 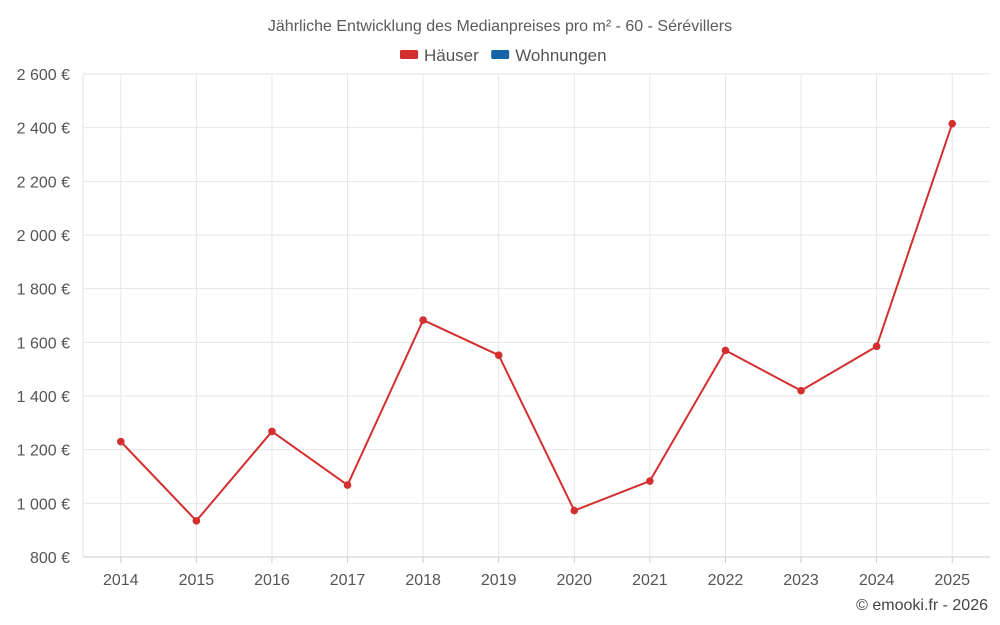 What do you see at coordinates (43, 504) in the screenshot?
I see `y-tick-label: 1 000 €` at bounding box center [43, 504].